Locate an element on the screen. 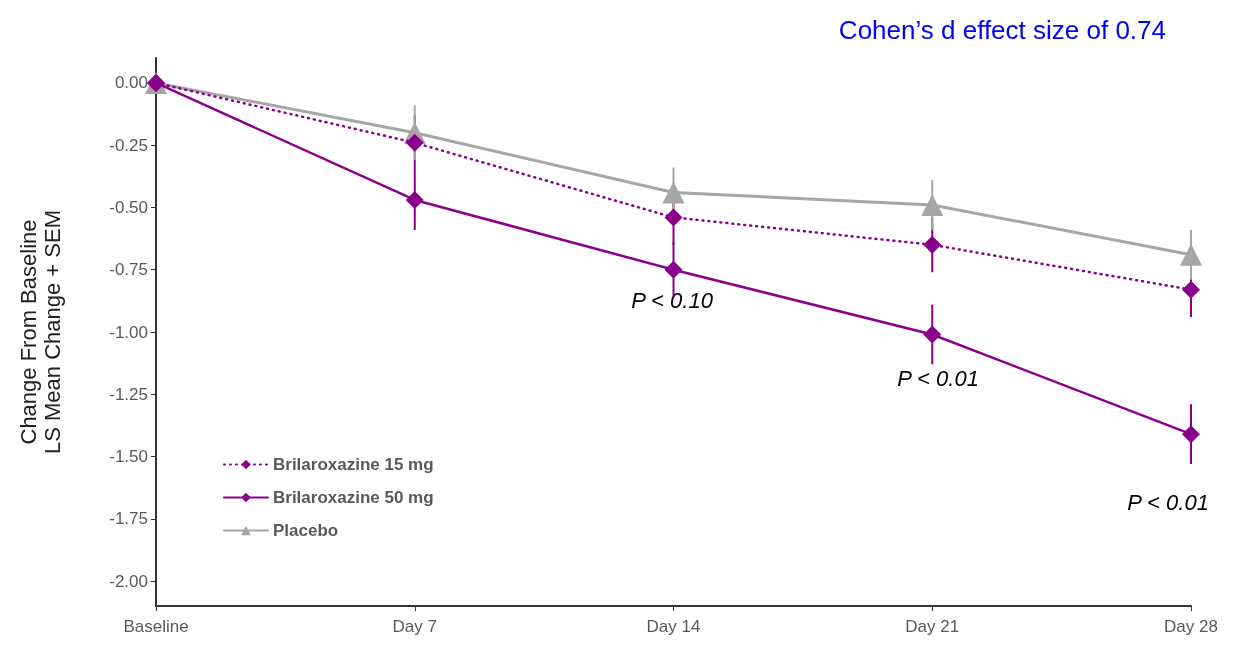 This screenshot has height=652, width=1239. legend-label: Brilaroxazine 15 mg is located at coordinates (353, 464).